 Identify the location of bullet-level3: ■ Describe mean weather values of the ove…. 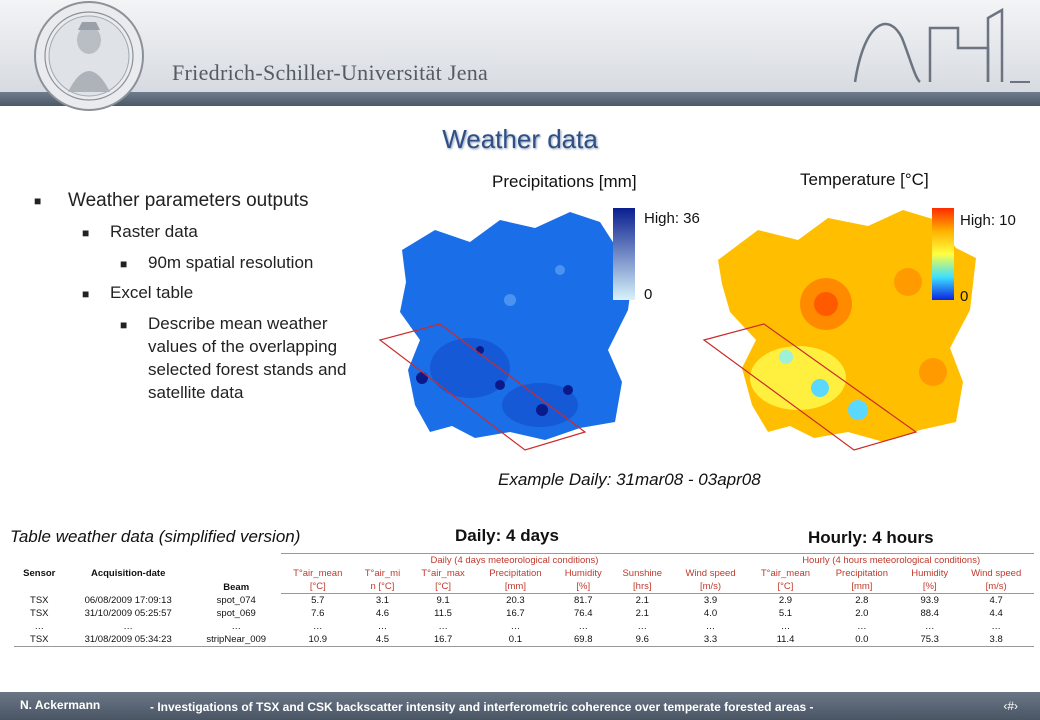
(202, 359).